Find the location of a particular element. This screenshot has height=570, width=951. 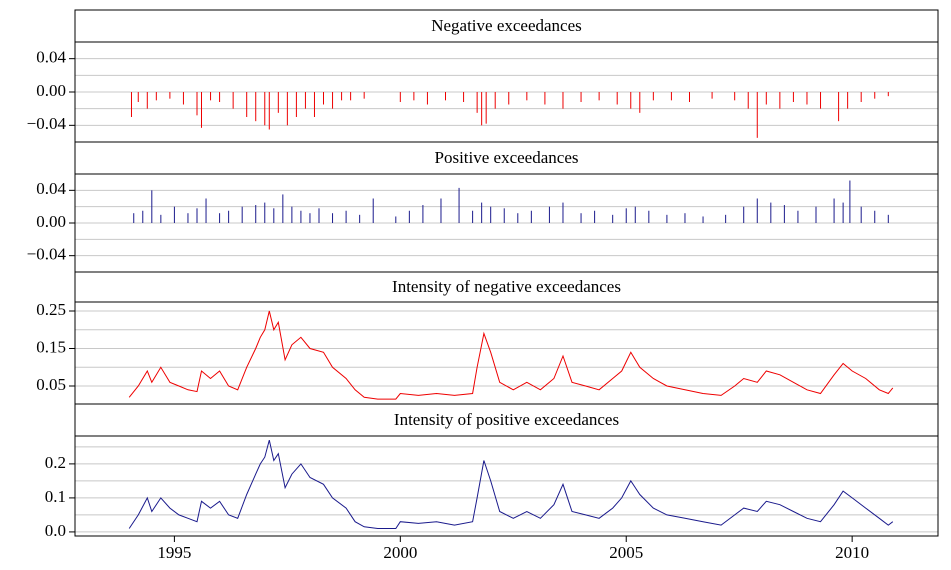

panel-title: Intensity of positive exceedances is located at coordinates (506, 419).